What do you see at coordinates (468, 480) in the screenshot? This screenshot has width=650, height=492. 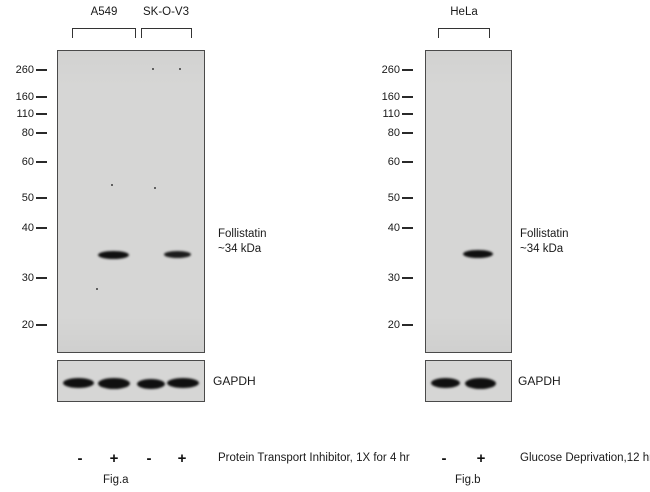 I see `figure-caption-b: Fig.b` at bounding box center [468, 480].